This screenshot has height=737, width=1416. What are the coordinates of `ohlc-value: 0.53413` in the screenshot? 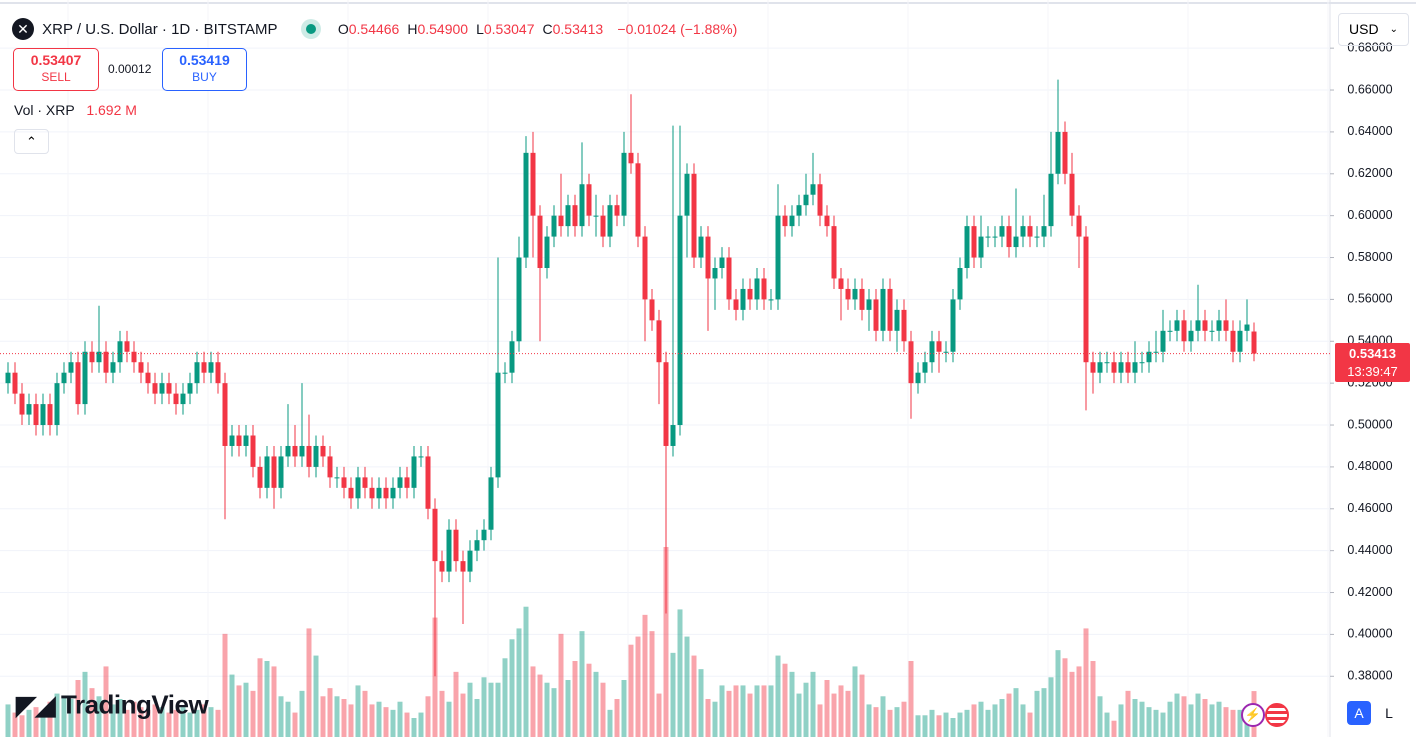 It's located at (578, 29).